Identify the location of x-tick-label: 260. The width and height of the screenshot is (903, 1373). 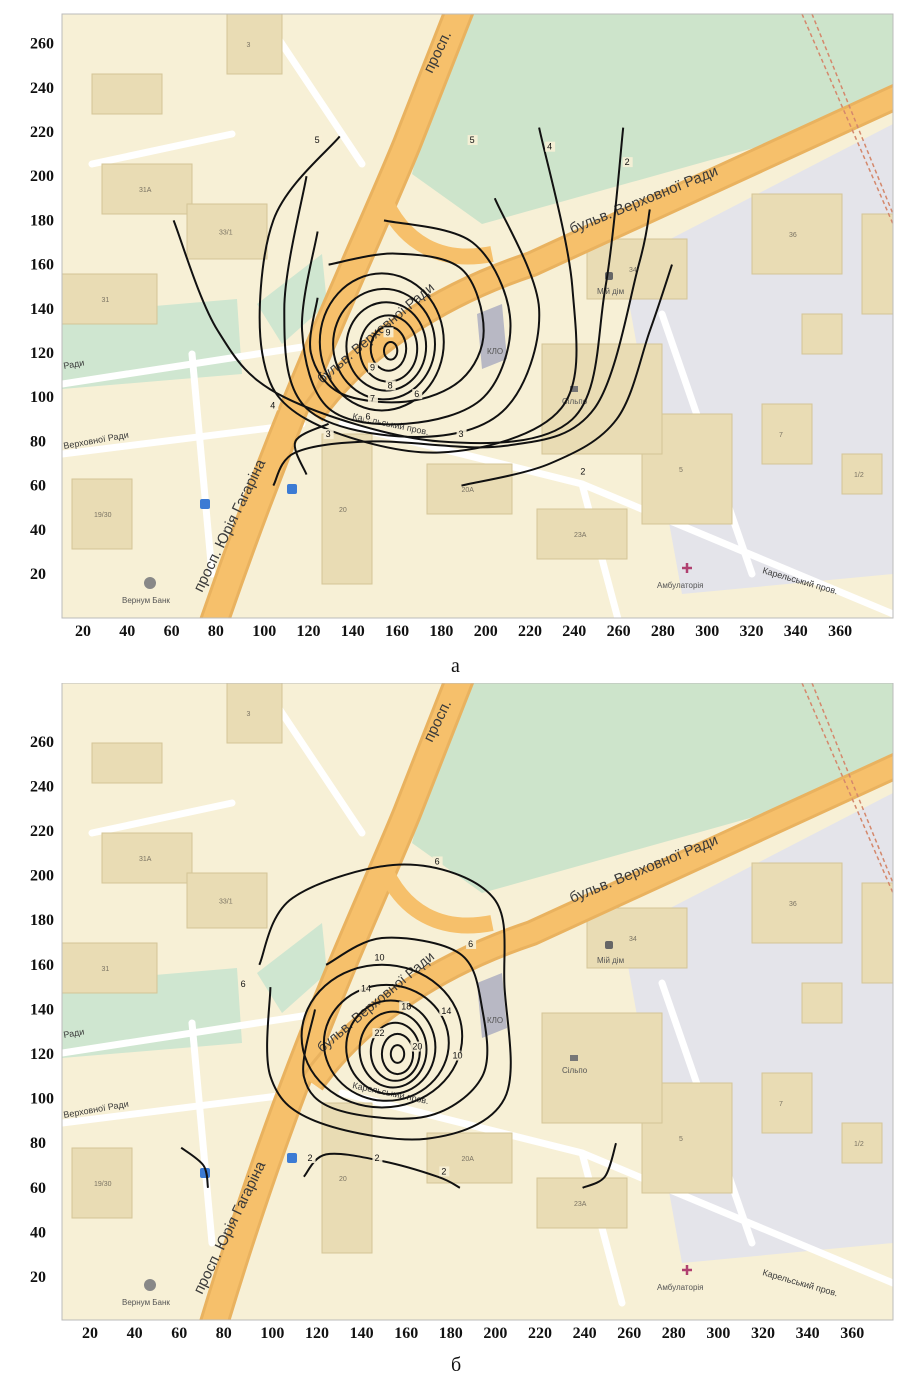
(629, 1333).